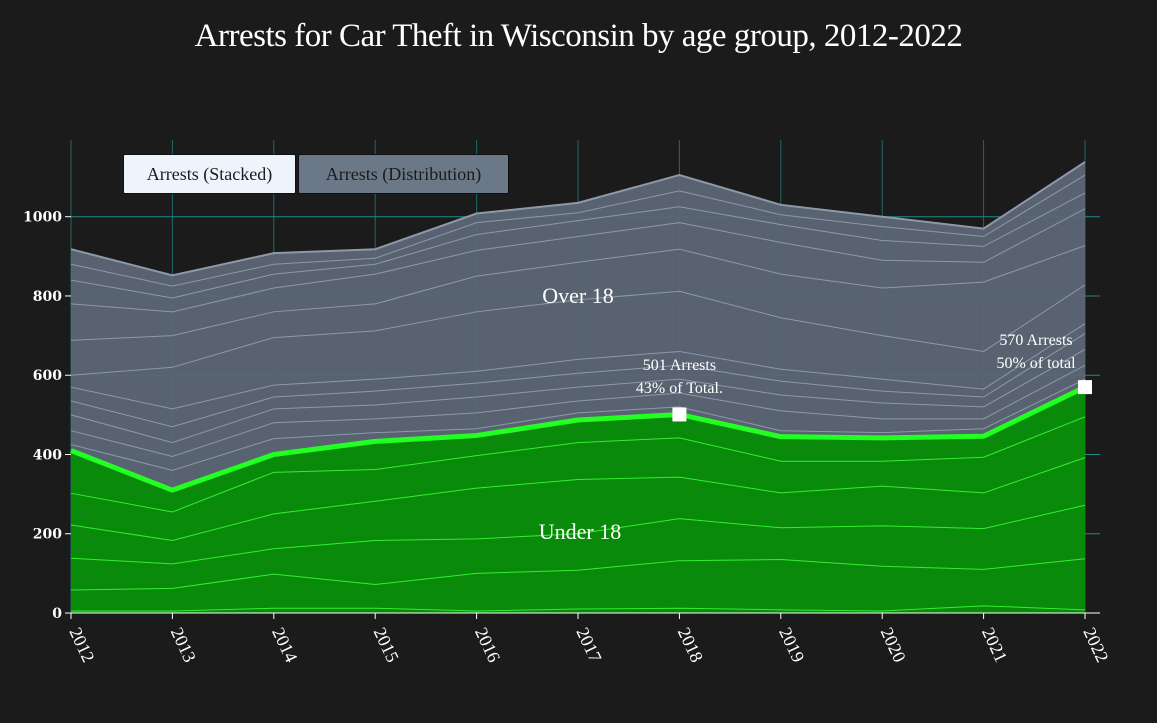 The width and height of the screenshot is (1157, 723). I want to click on y-tick-label: 600, so click(47, 376).